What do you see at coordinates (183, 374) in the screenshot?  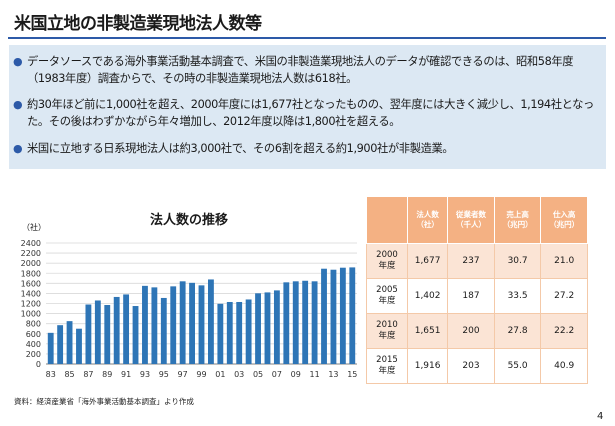 I see `x-tick-label: 97` at bounding box center [183, 374].